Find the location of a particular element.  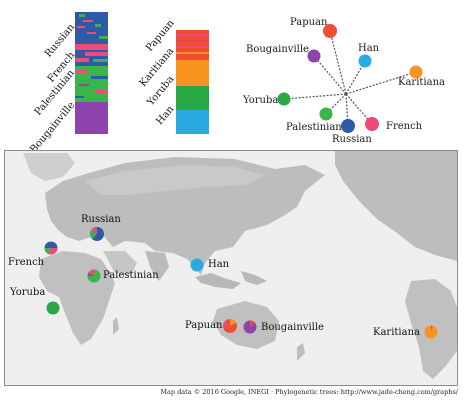

label-han: Han is located at coordinates (165, 115).